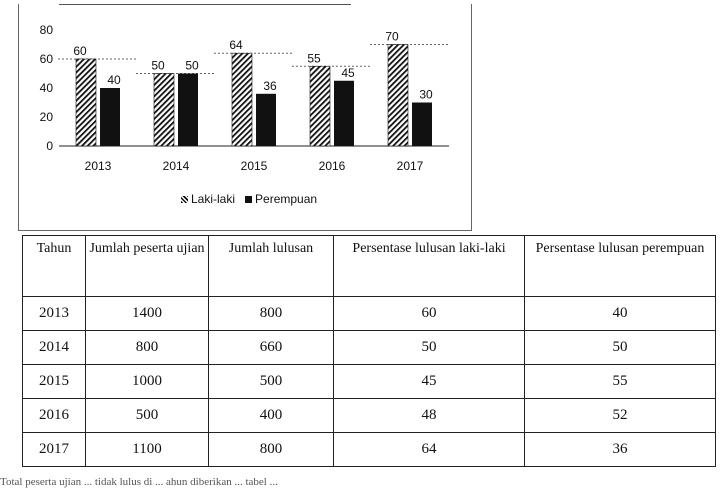  Describe the element at coordinates (86, 102) in the screenshot. I see `bar-laki-laki-2013` at that location.